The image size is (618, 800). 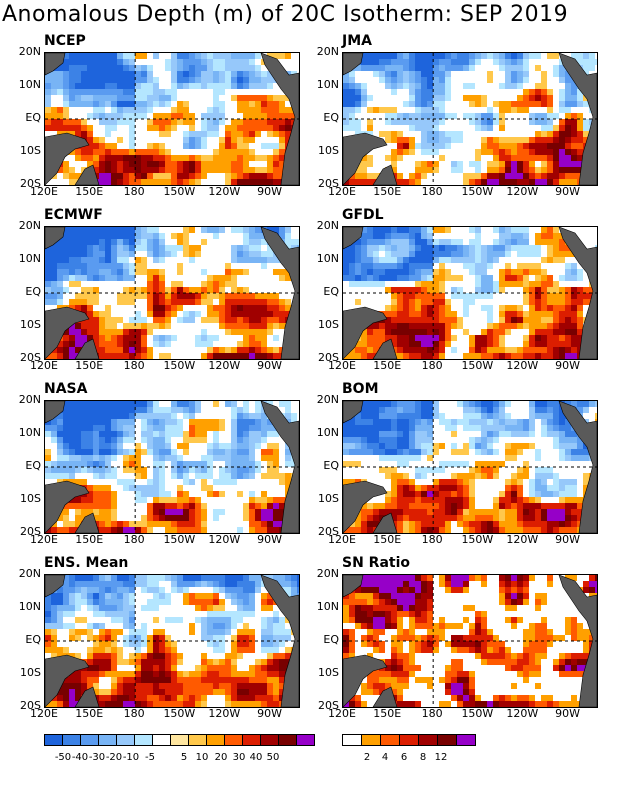 What do you see at coordinates (404, 757) in the screenshot?
I see `colorbar-label: 6` at bounding box center [404, 757].